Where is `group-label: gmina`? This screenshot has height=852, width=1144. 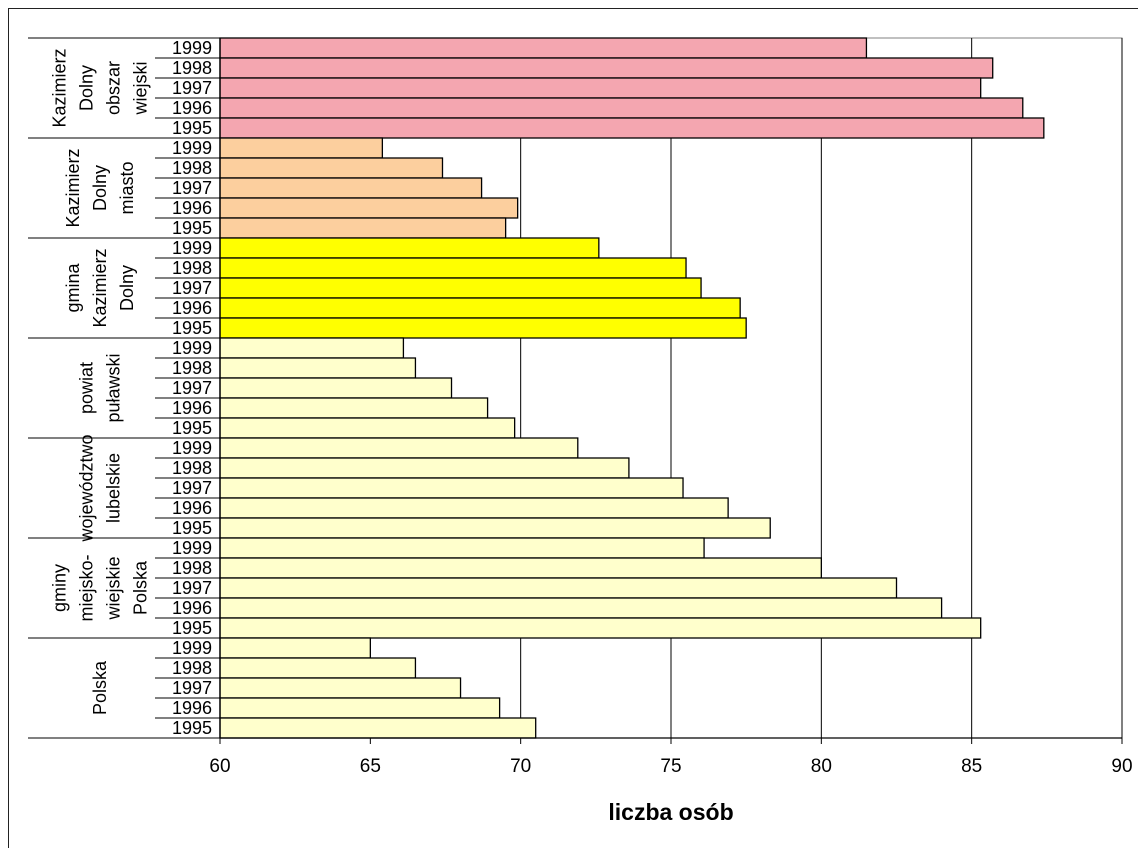 group-label: gmina is located at coordinates (73, 288).